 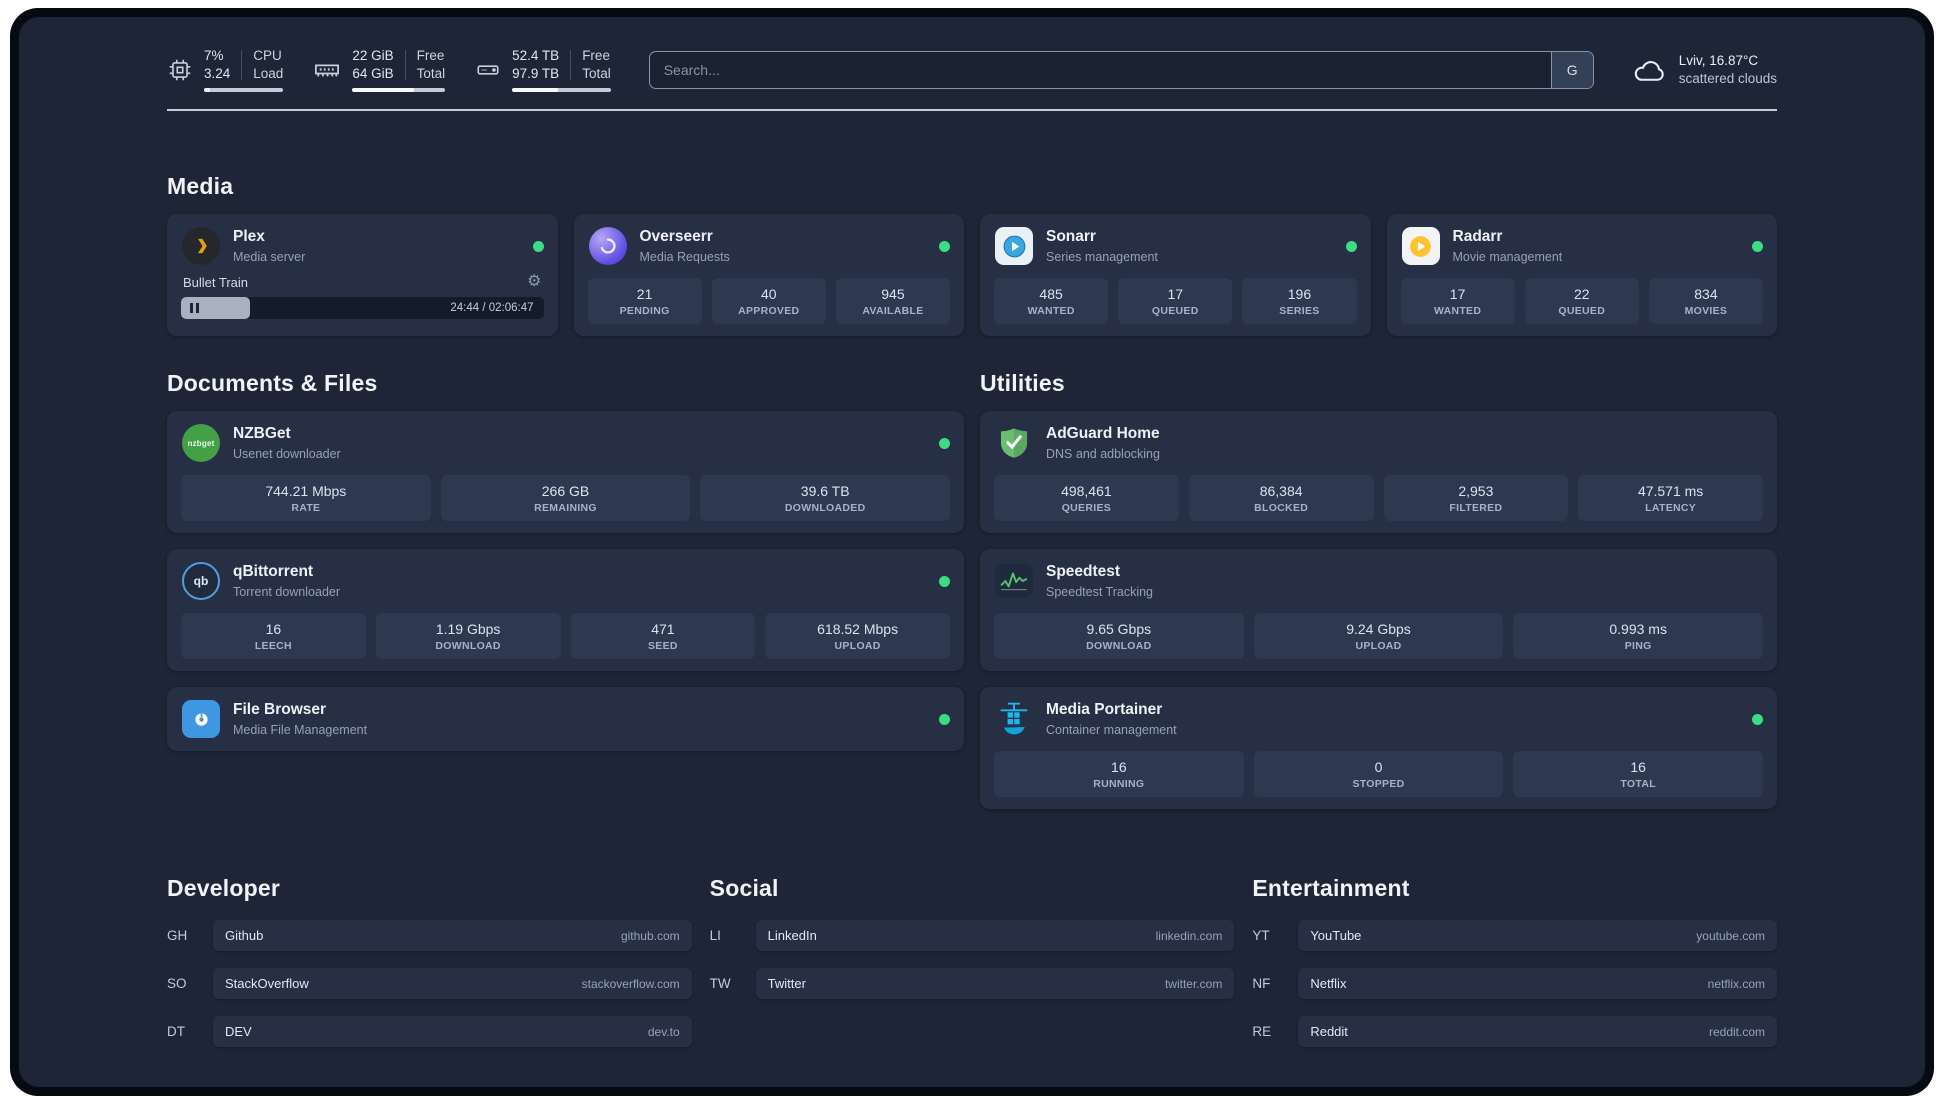 What do you see at coordinates (216, 282) in the screenshot?
I see `now-playing-title: Bullet Train` at bounding box center [216, 282].